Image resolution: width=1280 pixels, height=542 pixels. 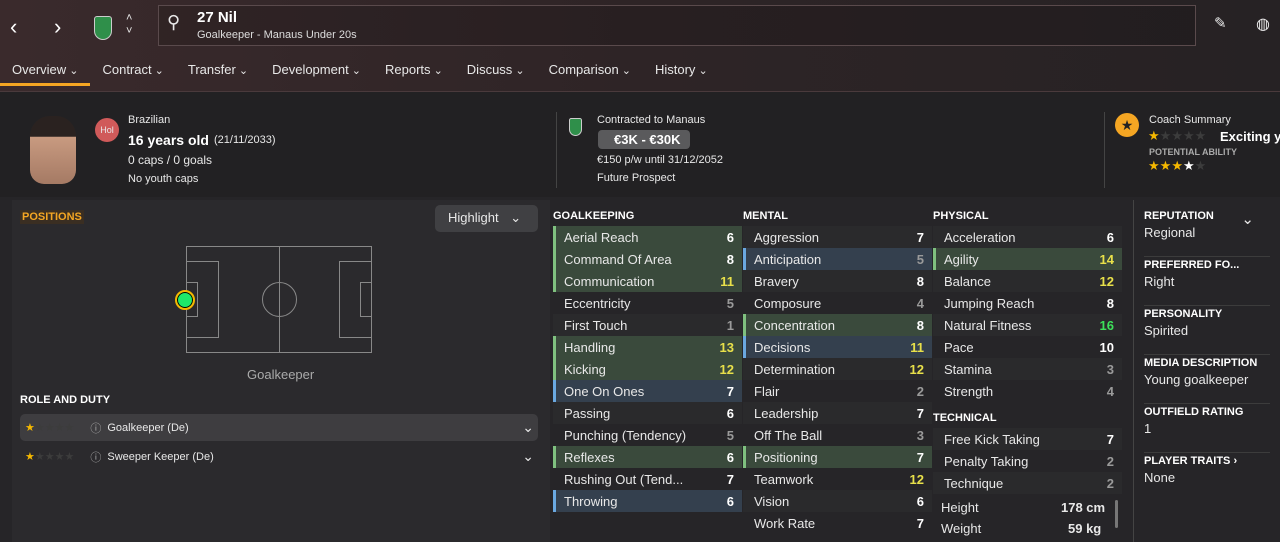 I want to click on attribute-name: Leadership, so click(x=786, y=413).